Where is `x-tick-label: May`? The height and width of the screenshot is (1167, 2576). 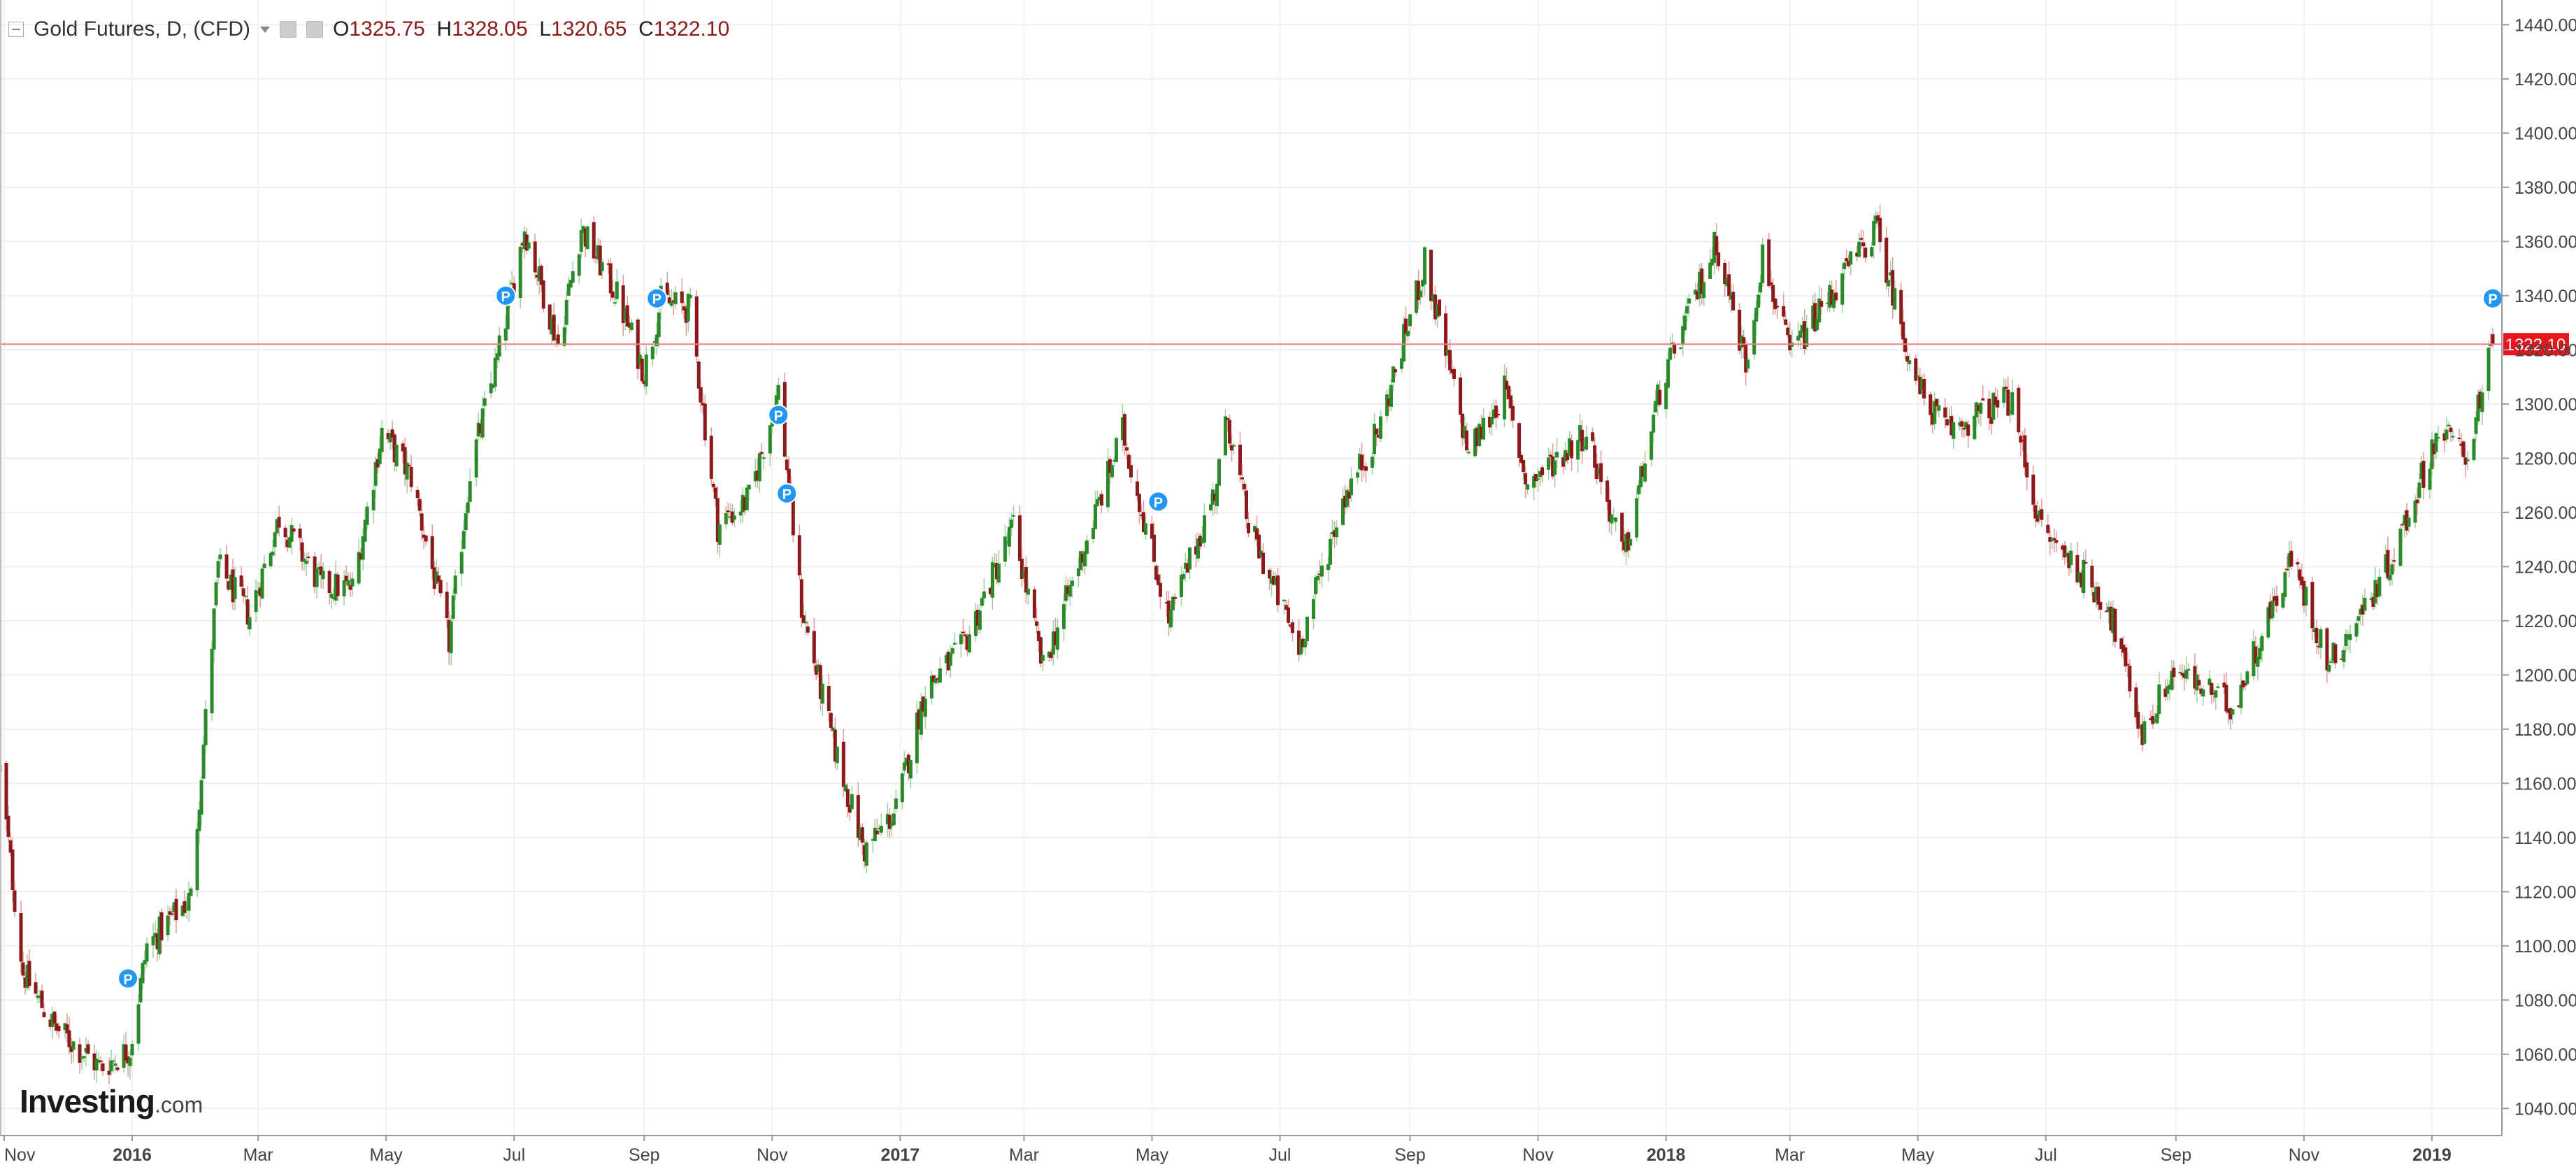
x-tick-label: May is located at coordinates (386, 1155).